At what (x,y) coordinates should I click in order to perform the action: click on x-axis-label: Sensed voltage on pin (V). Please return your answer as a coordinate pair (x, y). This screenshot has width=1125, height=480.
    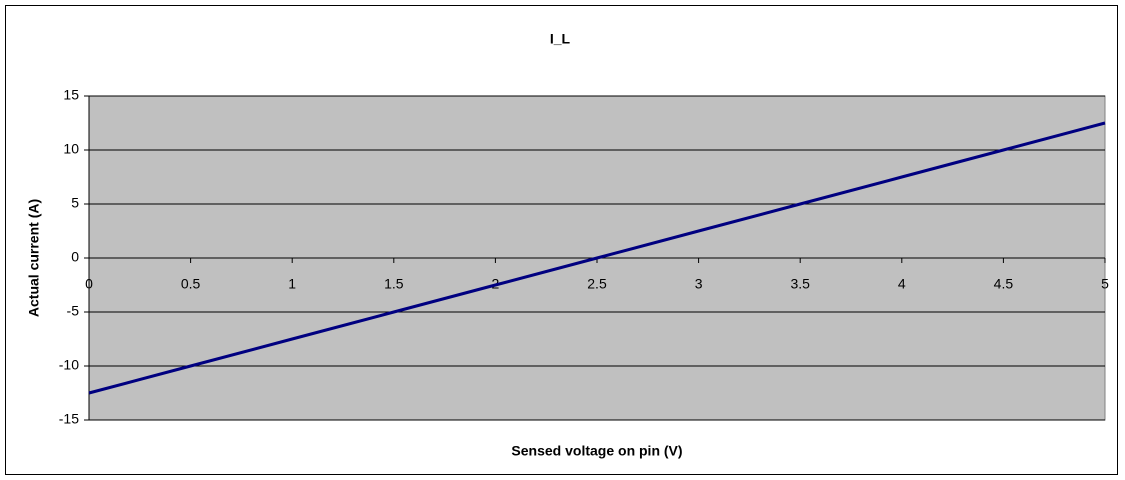
    Looking at the image, I should click on (596, 451).